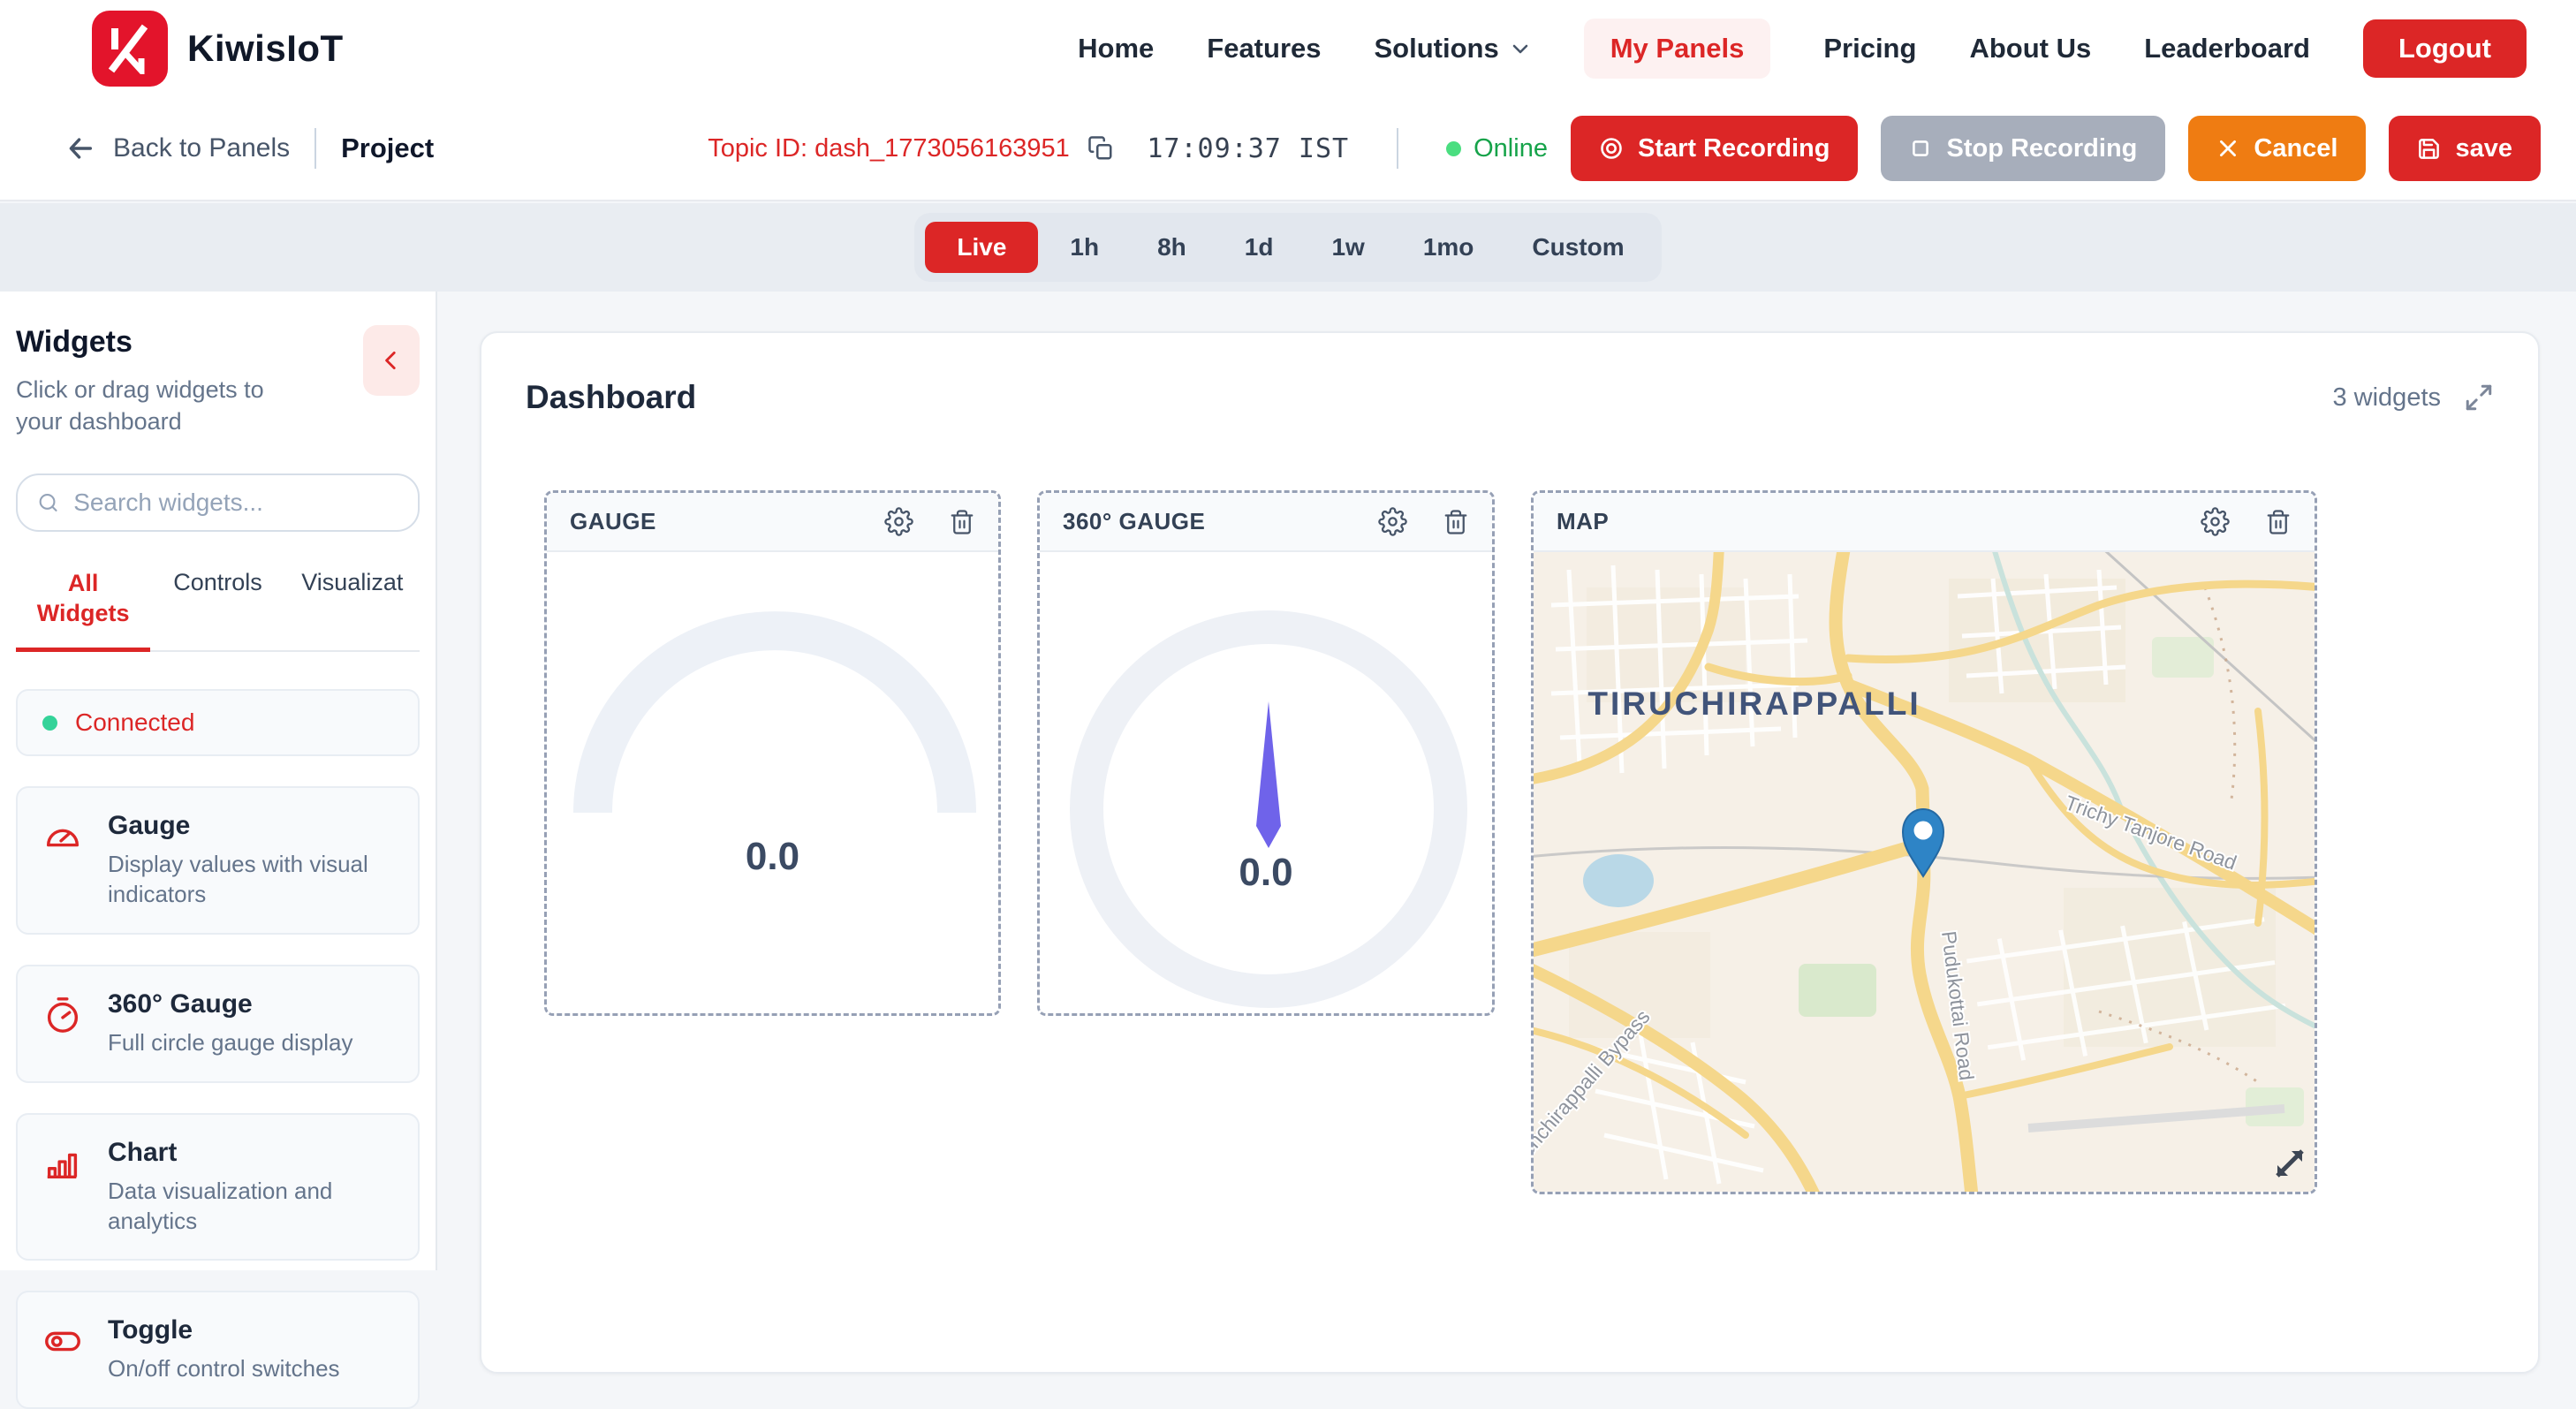 This screenshot has height=1409, width=2576. What do you see at coordinates (140, 406) in the screenshot?
I see `sidebar-subtitle: Click or drag widgets to your dashboard` at bounding box center [140, 406].